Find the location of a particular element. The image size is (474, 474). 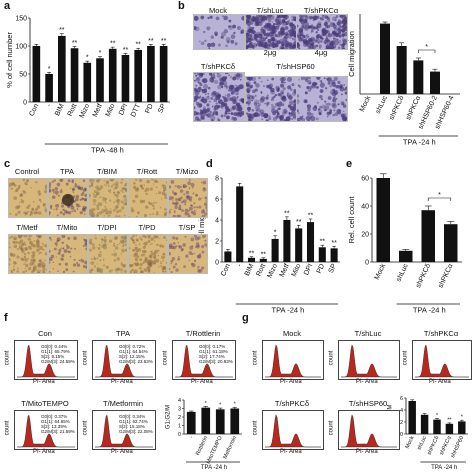

x-axis-label: TPA -48 h is located at coordinates (107, 150).